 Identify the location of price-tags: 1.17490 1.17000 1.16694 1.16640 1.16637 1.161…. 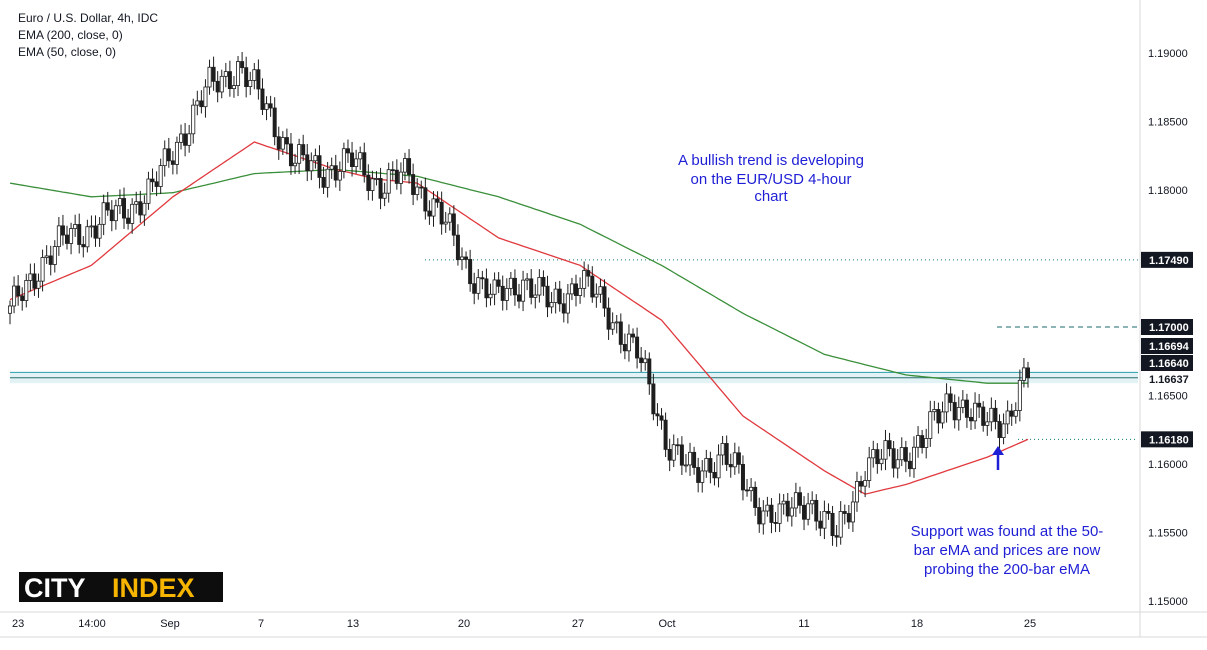
(1167, 349).